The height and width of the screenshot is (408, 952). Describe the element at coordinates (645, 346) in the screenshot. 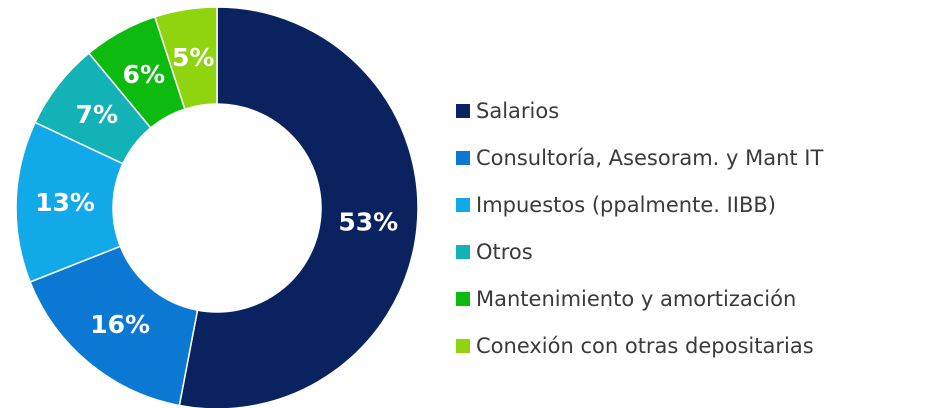

I see `legend-label: Conexión con otras depositarias` at that location.